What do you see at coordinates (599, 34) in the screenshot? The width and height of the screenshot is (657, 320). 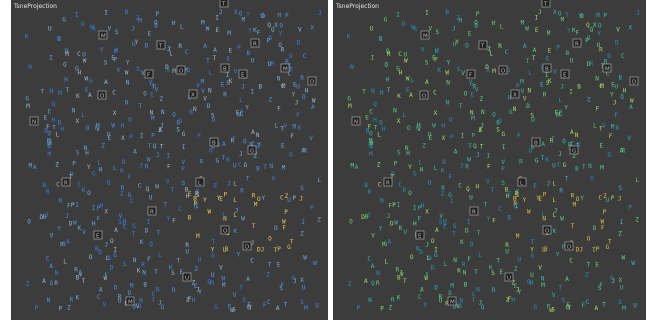 I see `projected-point: Y` at bounding box center [599, 34].